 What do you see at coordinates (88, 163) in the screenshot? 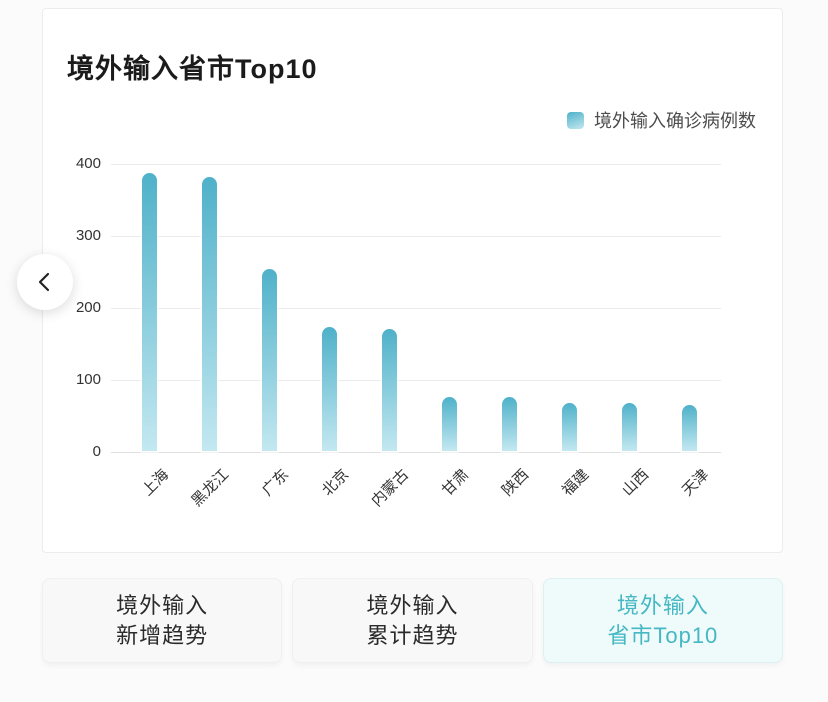
I see `y-axis-tick-label: 400` at bounding box center [88, 163].